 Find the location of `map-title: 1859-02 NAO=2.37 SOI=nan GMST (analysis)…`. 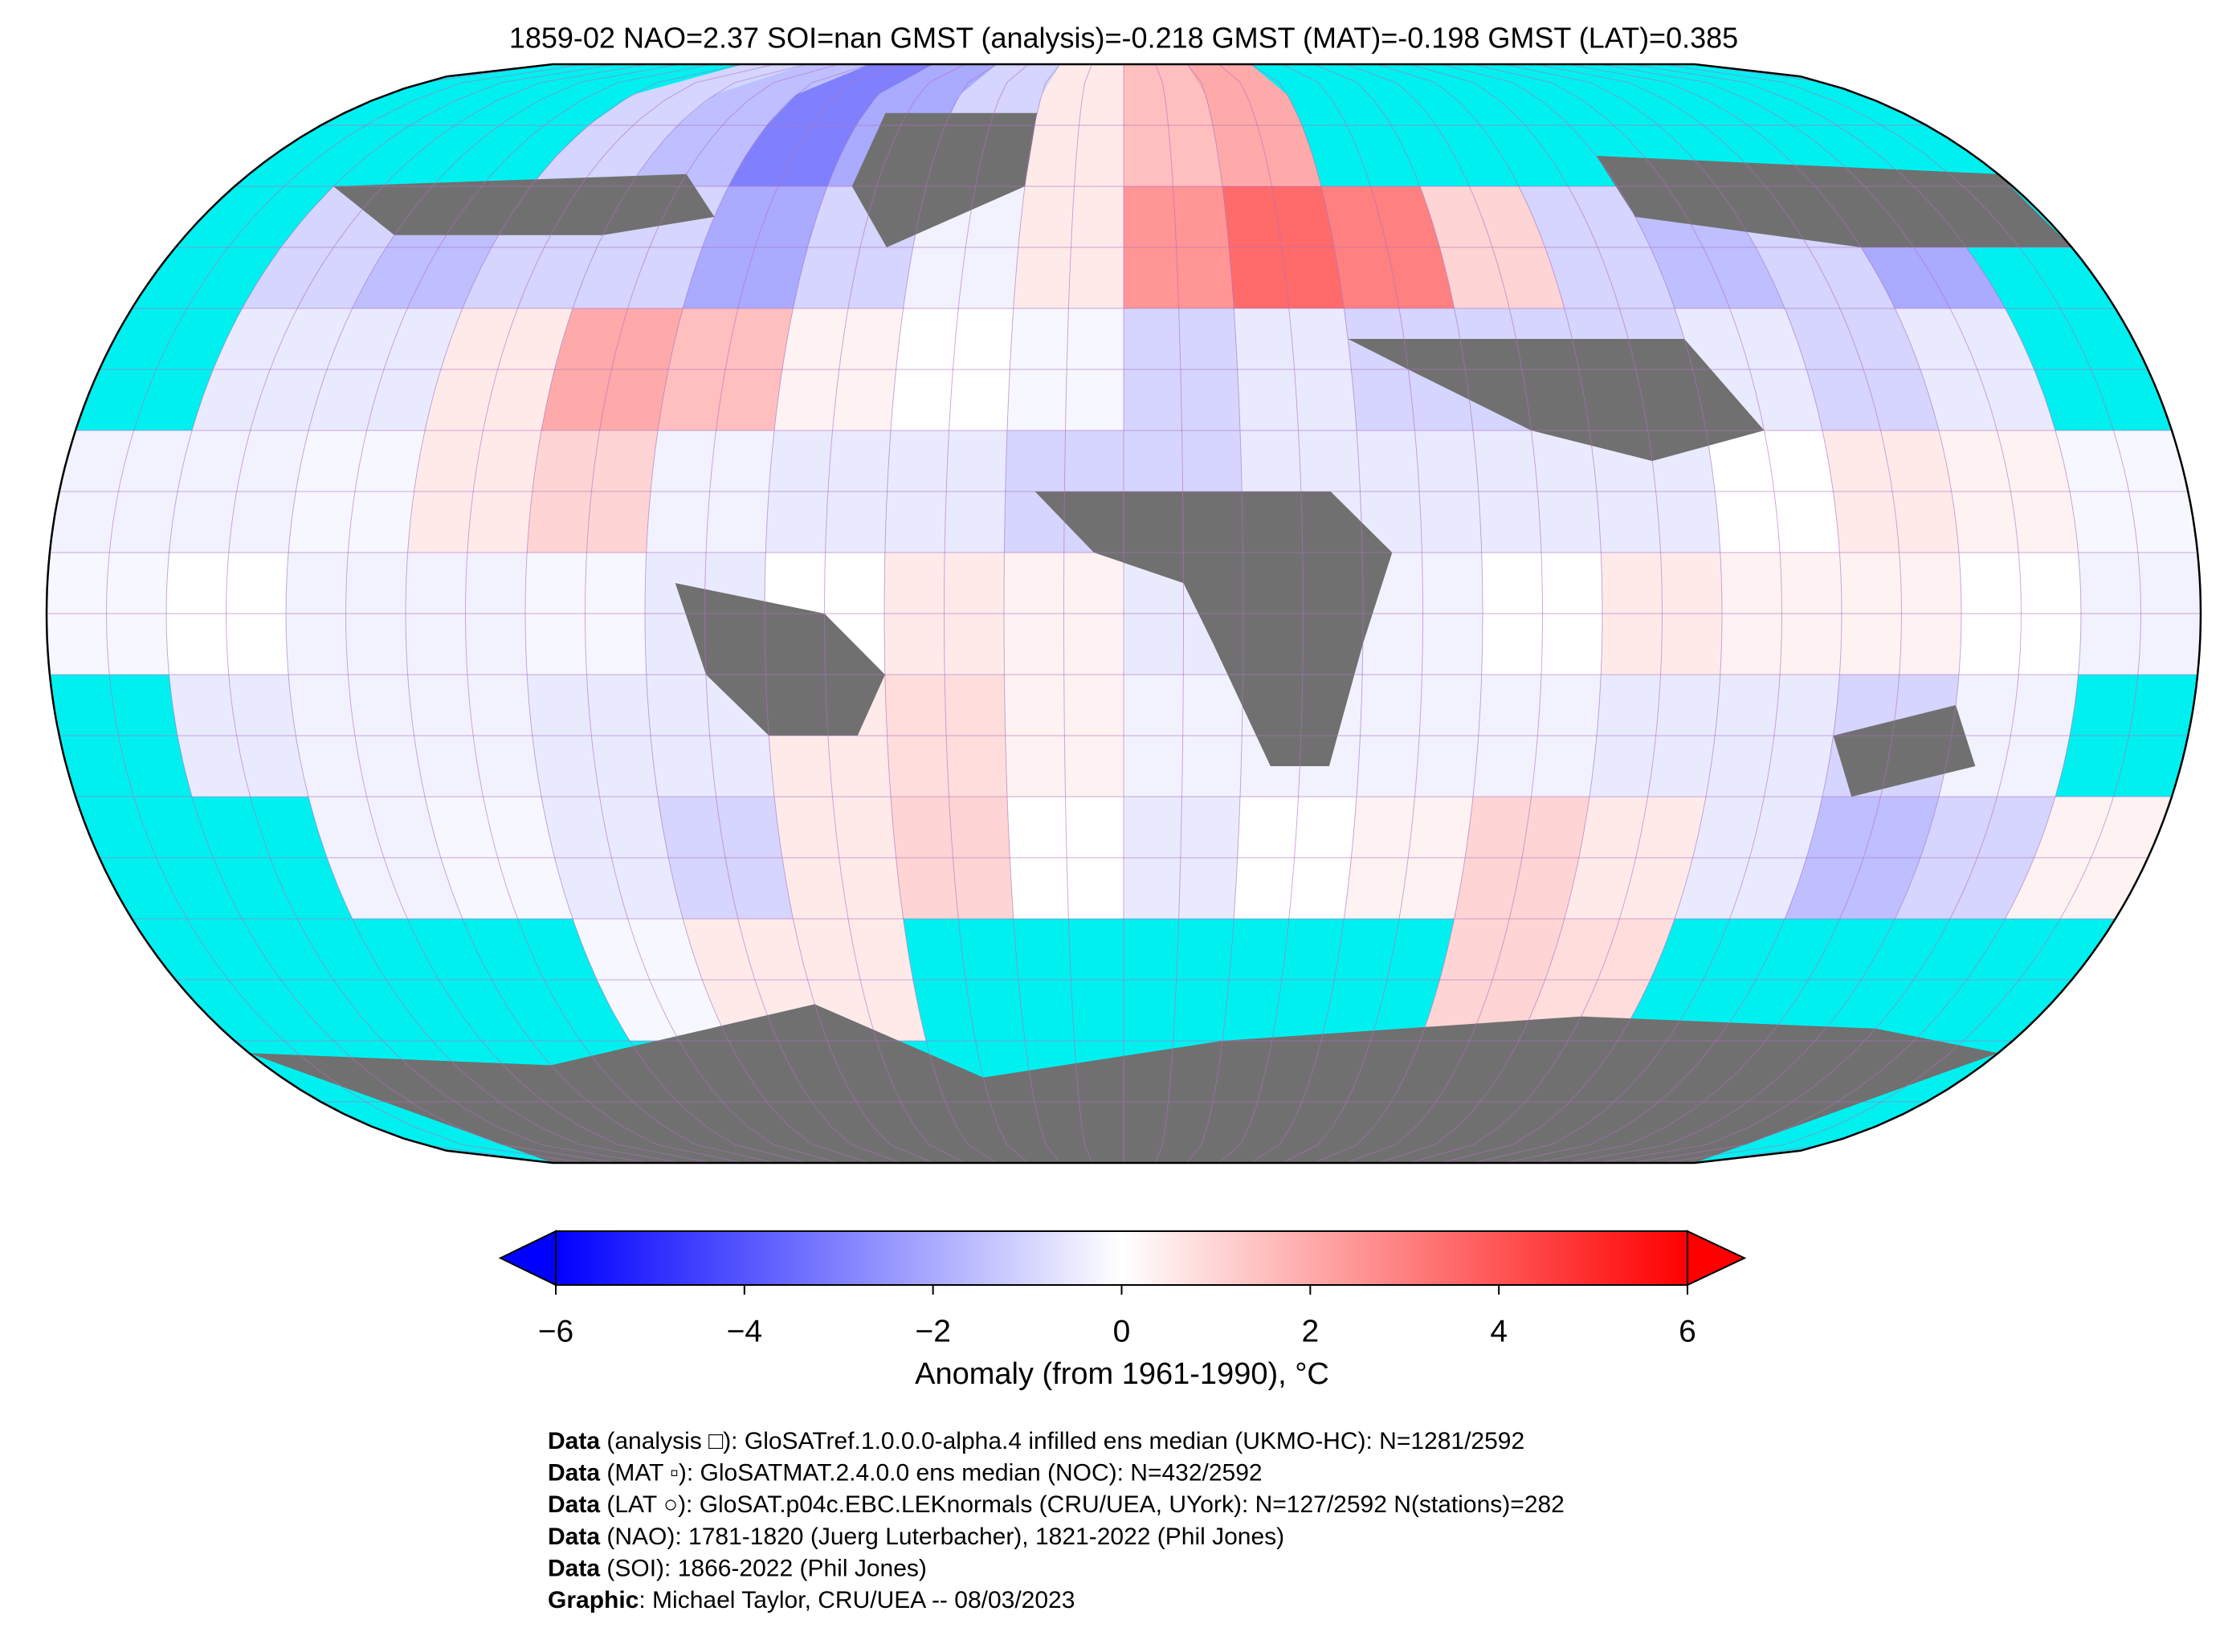

map-title: 1859-02 NAO=2.37 SOI=nan GMST (analysis)… is located at coordinates (1123, 38).